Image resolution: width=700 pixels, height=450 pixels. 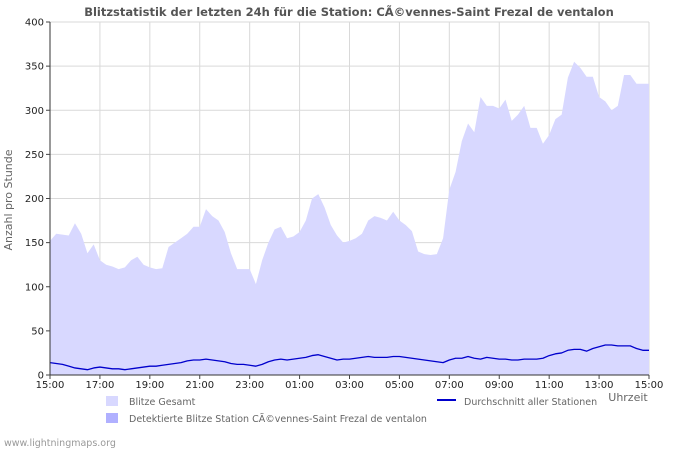 I want to click on y-tick-label: 200, so click(x=34, y=199).